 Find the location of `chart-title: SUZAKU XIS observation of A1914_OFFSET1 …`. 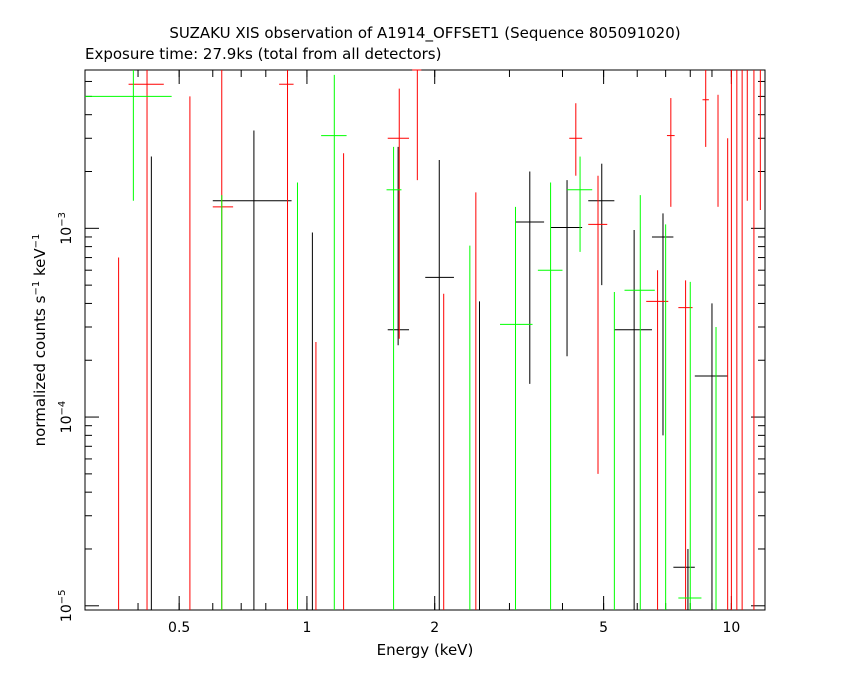

chart-title: SUZAKU XIS observation of A1914_OFFSET1 … is located at coordinates (424, 33).